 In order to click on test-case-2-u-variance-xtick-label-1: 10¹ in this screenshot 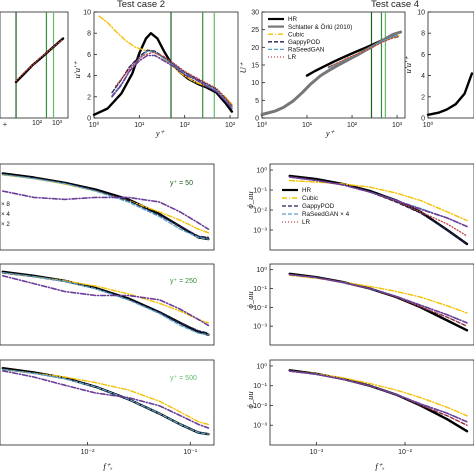, I will do `click(139, 125)`.